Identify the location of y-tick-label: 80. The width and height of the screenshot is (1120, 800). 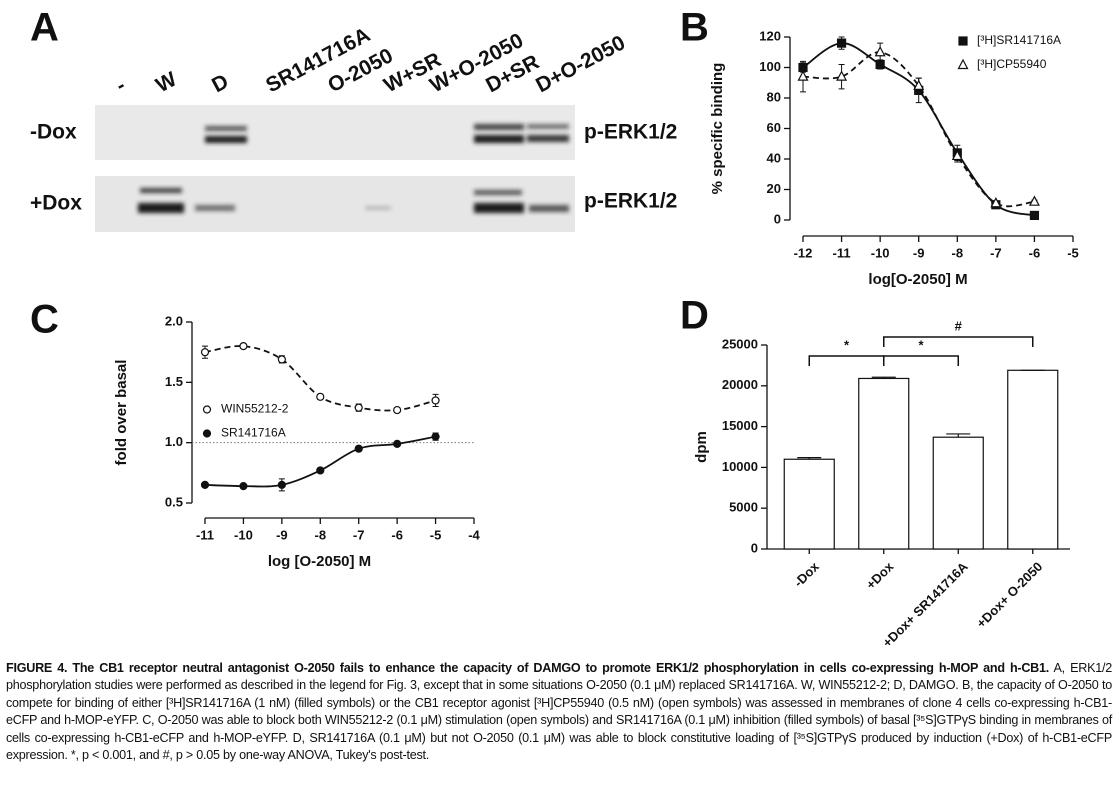
(774, 96).